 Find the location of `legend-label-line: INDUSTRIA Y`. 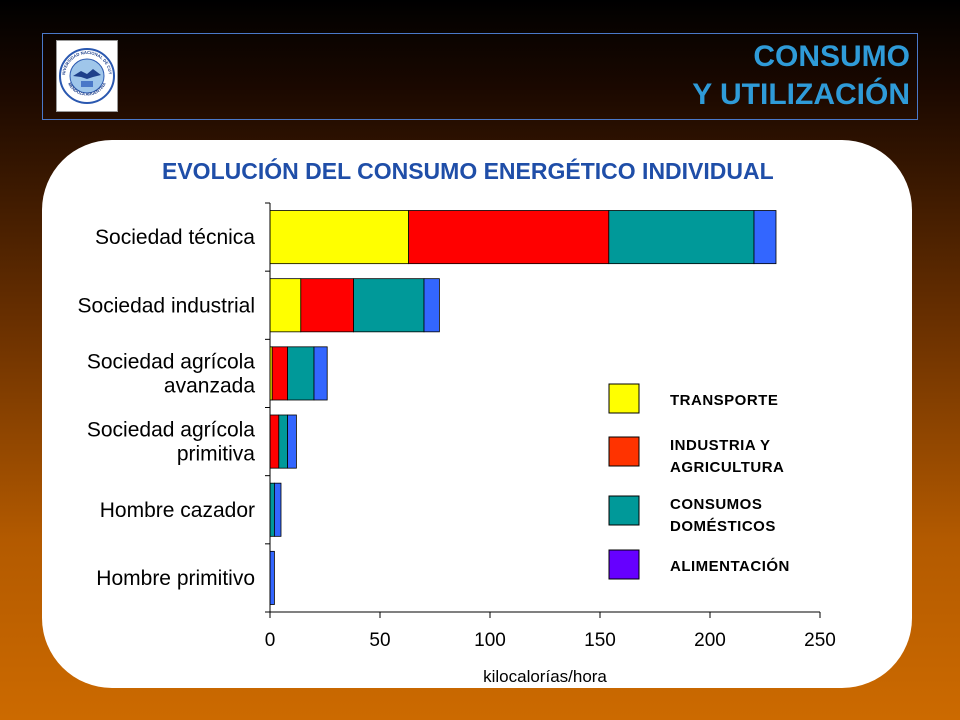

legend-label-line: INDUSTRIA Y is located at coordinates (720, 445).